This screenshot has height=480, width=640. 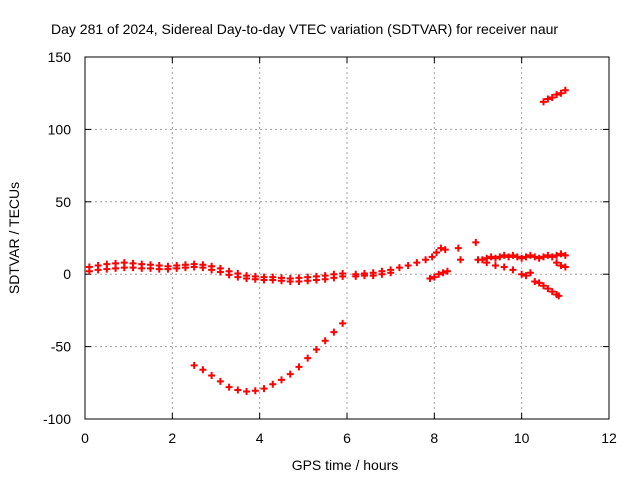 I want to click on series-lower-band, so click(x=240, y=274).